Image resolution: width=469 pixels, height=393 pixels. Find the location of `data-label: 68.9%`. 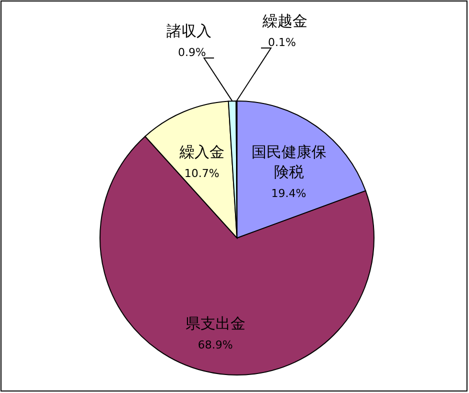

data-label: 68.9% is located at coordinates (215, 345).